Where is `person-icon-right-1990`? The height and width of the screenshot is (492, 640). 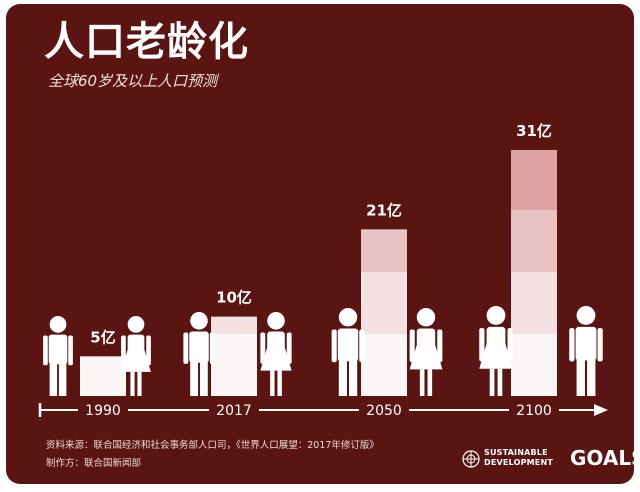
person-icon-right-1990 is located at coordinates (136, 356).